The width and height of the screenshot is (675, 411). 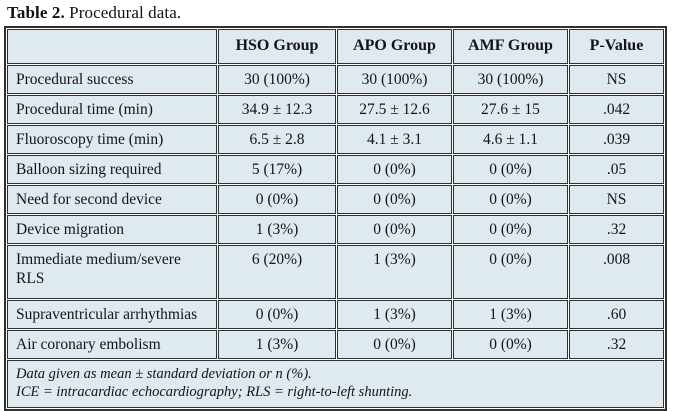 What do you see at coordinates (123, 12) in the screenshot?
I see `table-caption-text: Procedural data.` at bounding box center [123, 12].